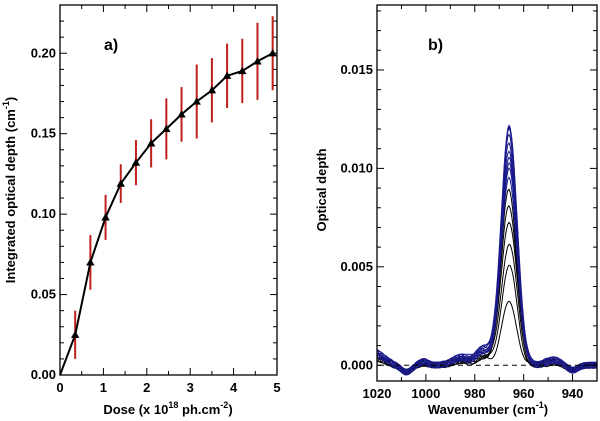 This screenshot has height=421, width=600. I want to click on y-tick-label: 0.00, so click(43, 374).